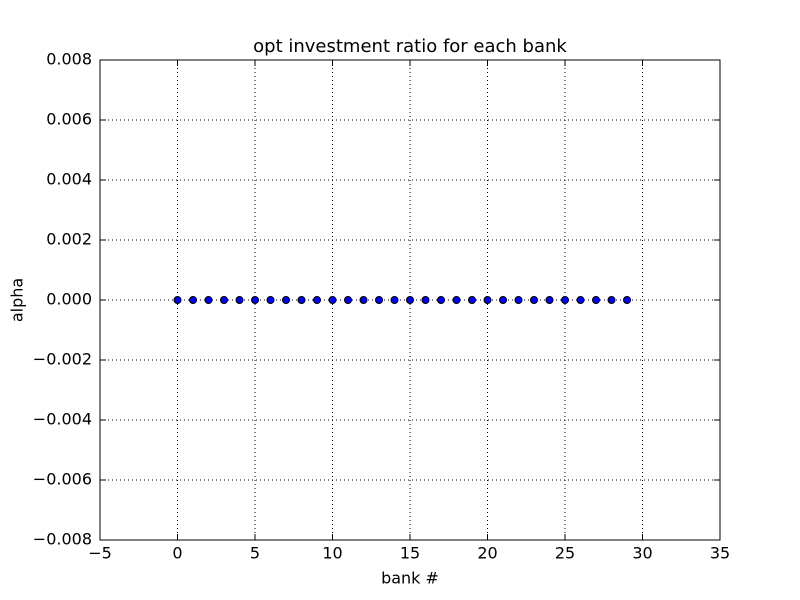  What do you see at coordinates (642, 553) in the screenshot?
I see `x-tick-label: 30` at bounding box center [642, 553].